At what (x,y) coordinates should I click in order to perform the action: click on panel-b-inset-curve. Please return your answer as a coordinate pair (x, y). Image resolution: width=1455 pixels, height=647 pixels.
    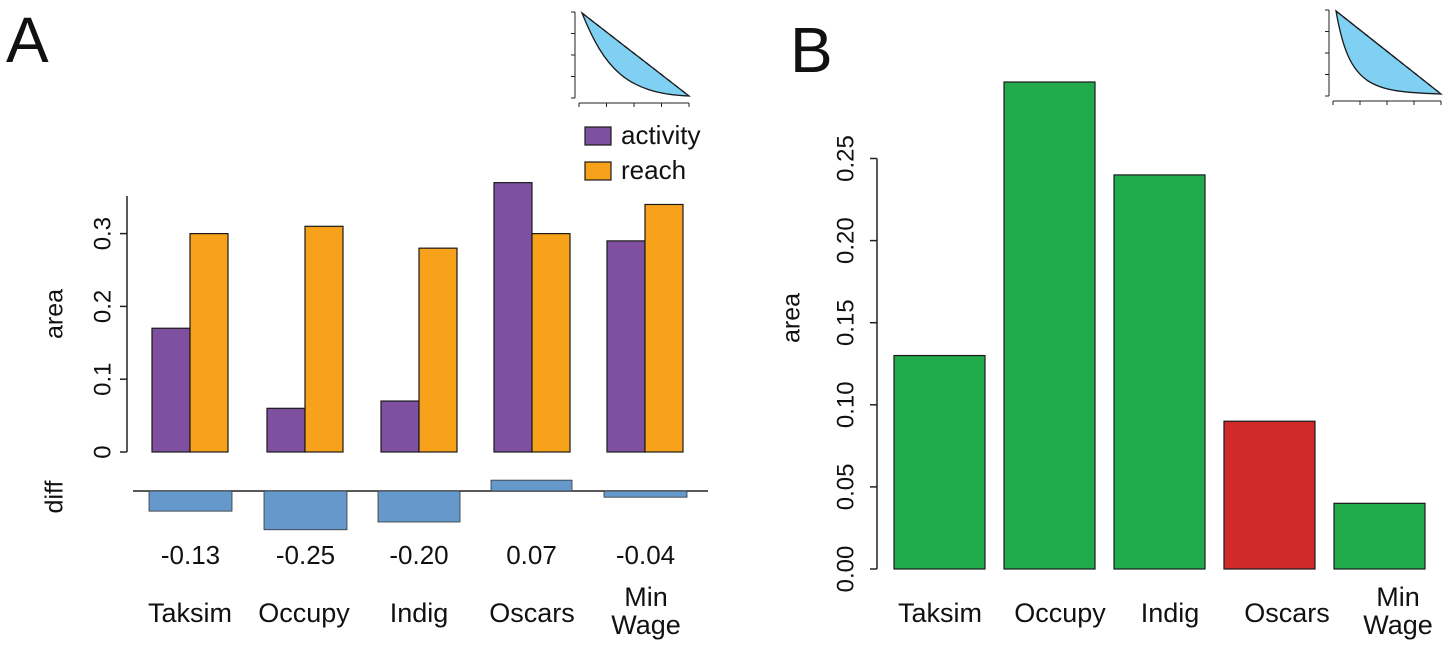
    Looking at the image, I should click on (1384, 57).